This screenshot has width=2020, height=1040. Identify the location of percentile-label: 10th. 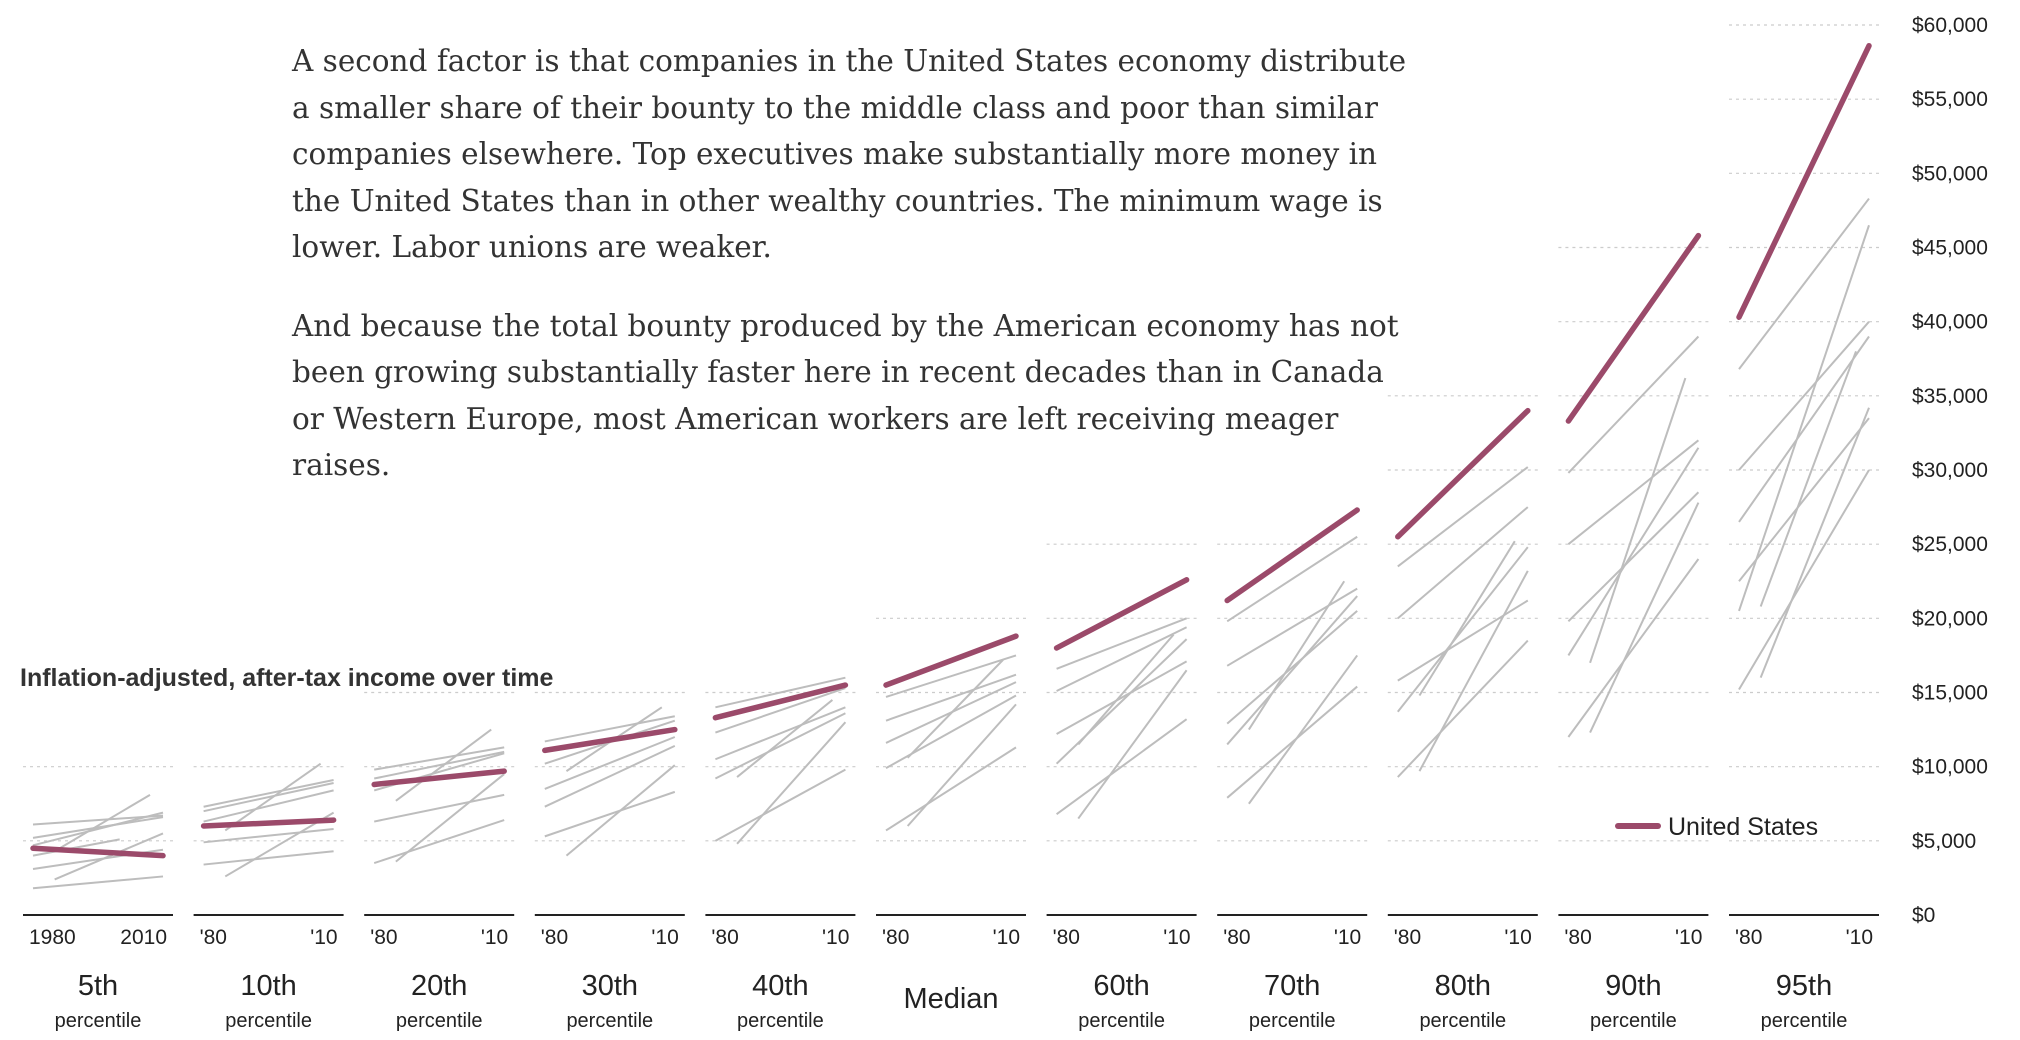
(268, 986).